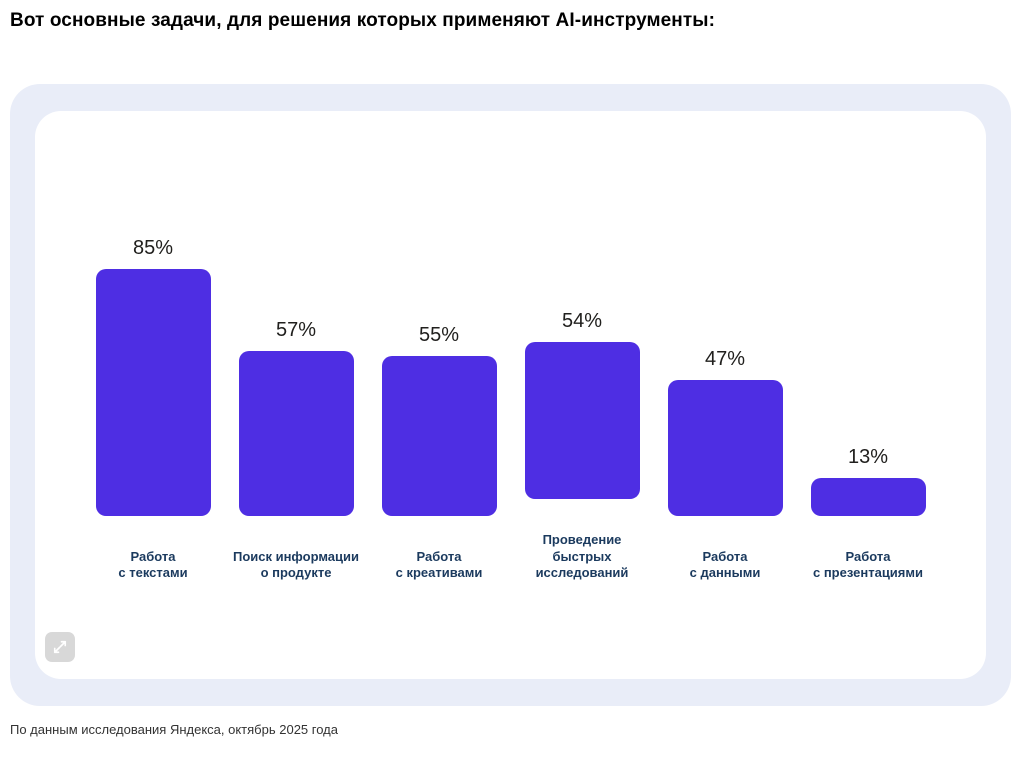  I want to click on bar-column: 13% Работа с презентациями, so click(868, 384).